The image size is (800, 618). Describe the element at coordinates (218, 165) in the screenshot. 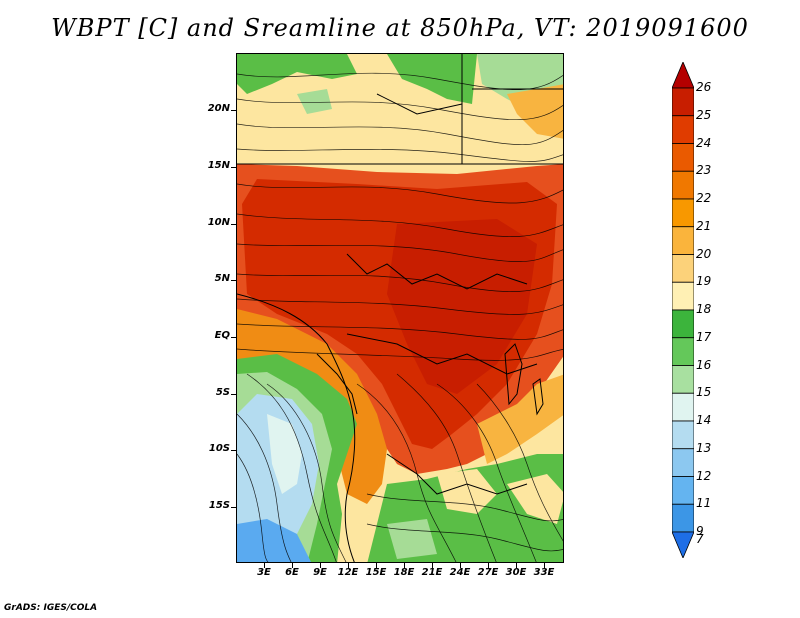

I see `lat-label-15n: 15N` at that location.